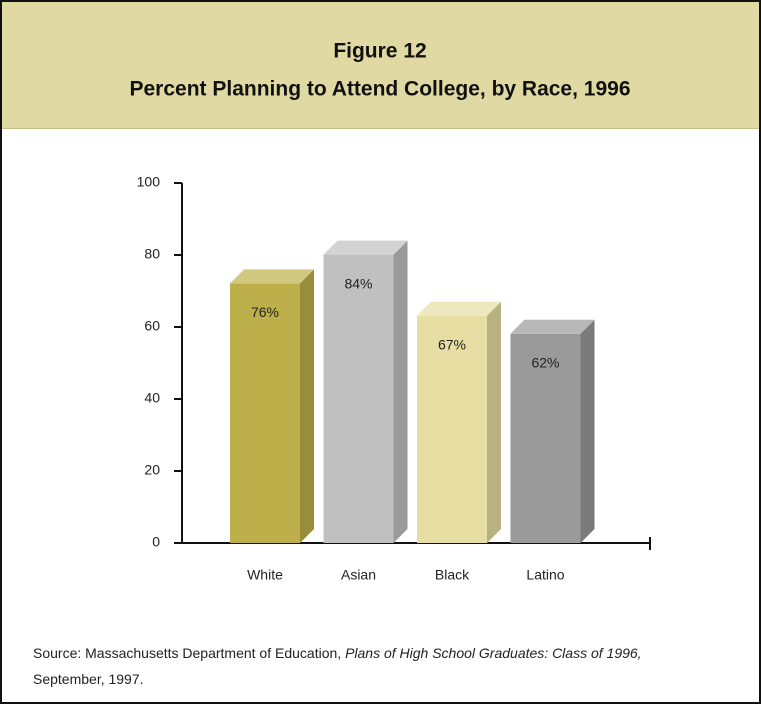  I want to click on x-tick-label: Black, so click(452, 575).